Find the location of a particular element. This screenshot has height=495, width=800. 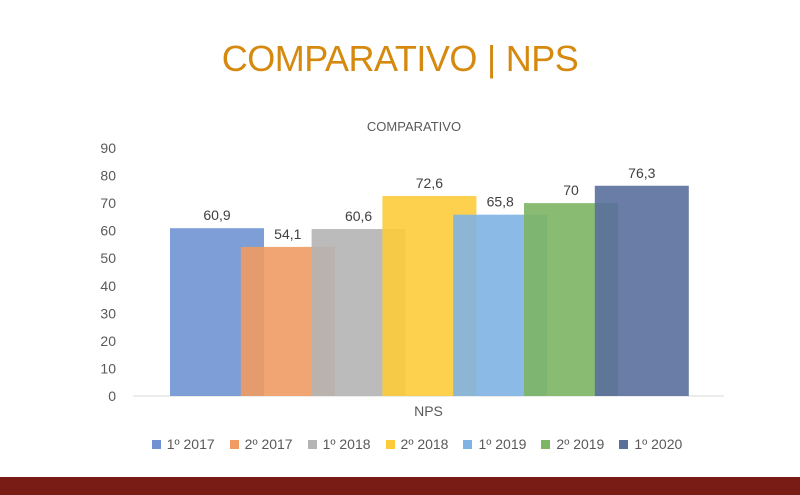

data-label: 60,9 is located at coordinates (216, 215).